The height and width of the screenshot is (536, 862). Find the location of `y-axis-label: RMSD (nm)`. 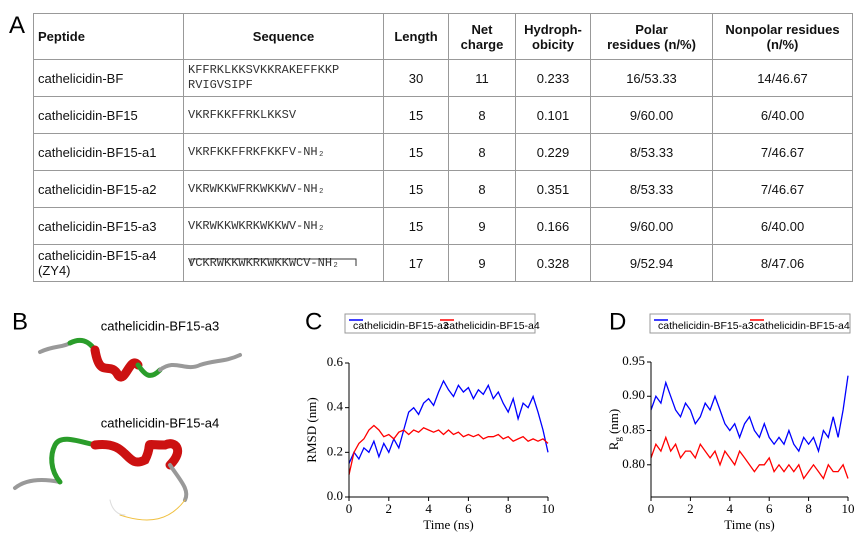

y-axis-label: RMSD (nm) is located at coordinates (311, 429).